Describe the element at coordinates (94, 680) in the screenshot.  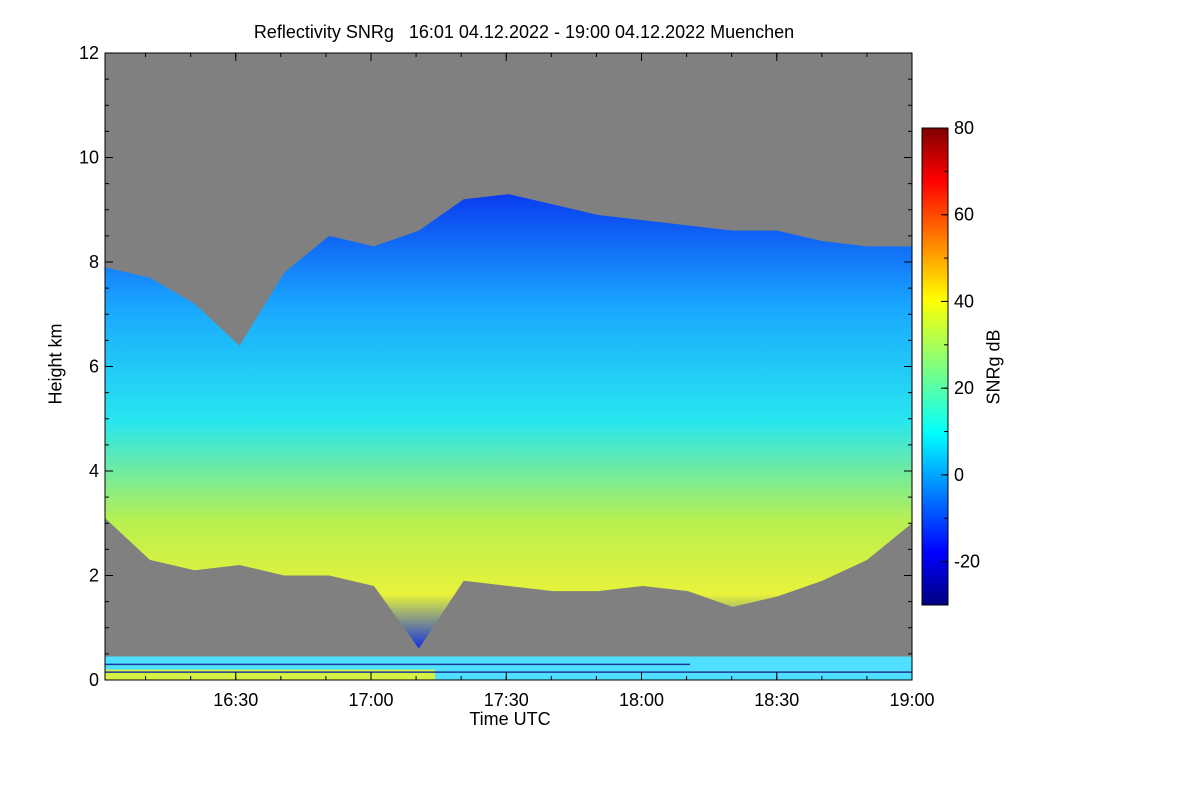
I see `y-tick-label: 0` at that location.